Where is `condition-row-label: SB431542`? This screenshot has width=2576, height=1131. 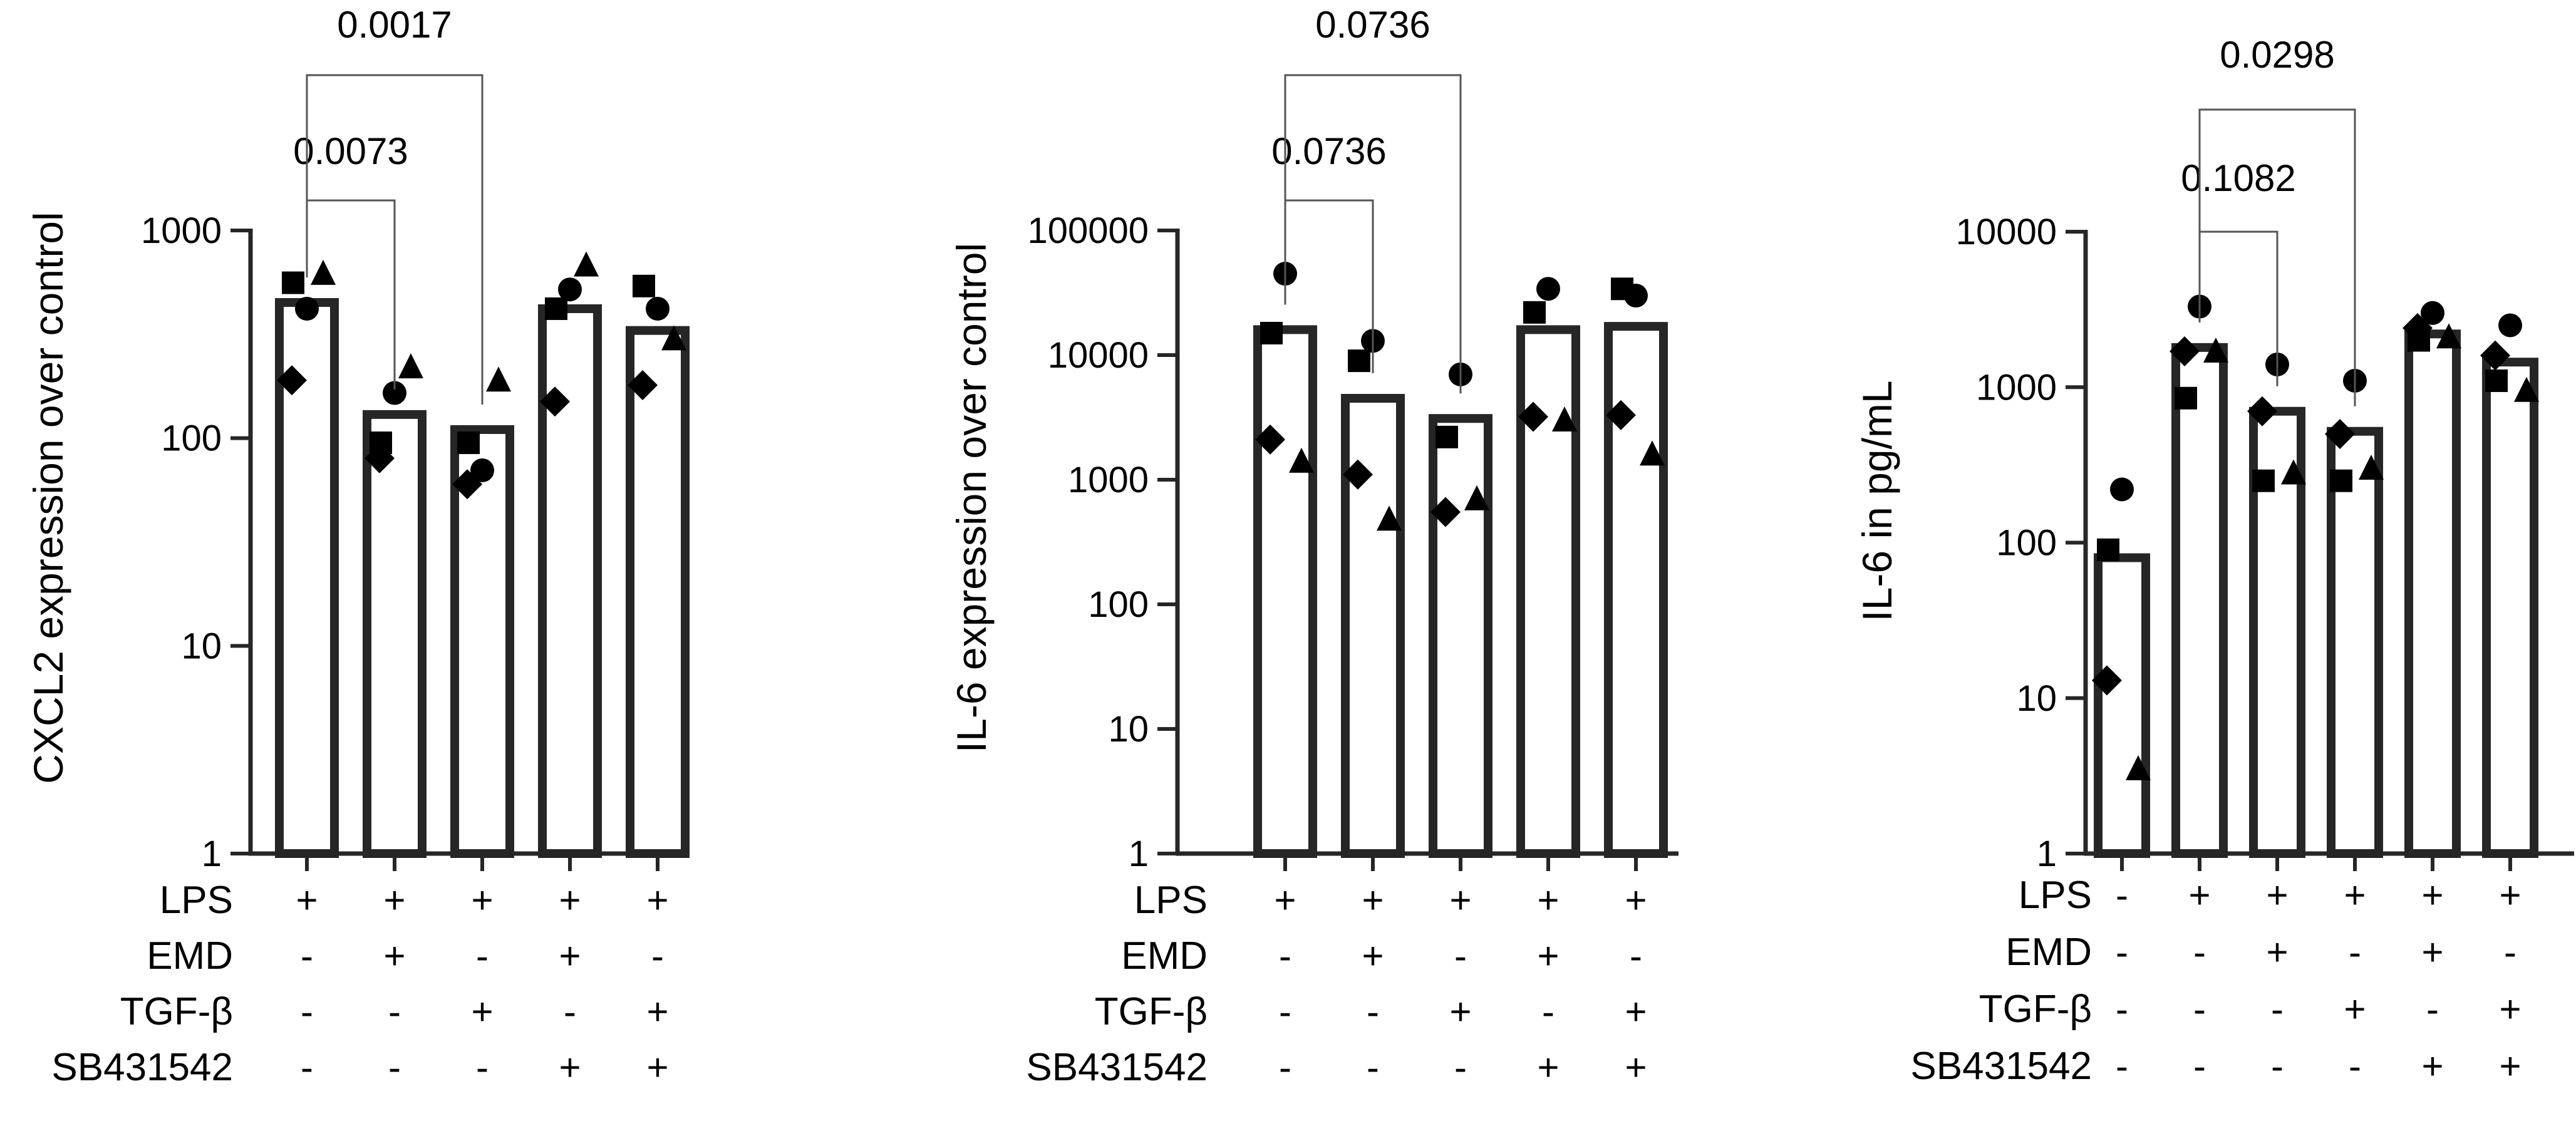 condition-row-label: SB431542 is located at coordinates (142, 1068).